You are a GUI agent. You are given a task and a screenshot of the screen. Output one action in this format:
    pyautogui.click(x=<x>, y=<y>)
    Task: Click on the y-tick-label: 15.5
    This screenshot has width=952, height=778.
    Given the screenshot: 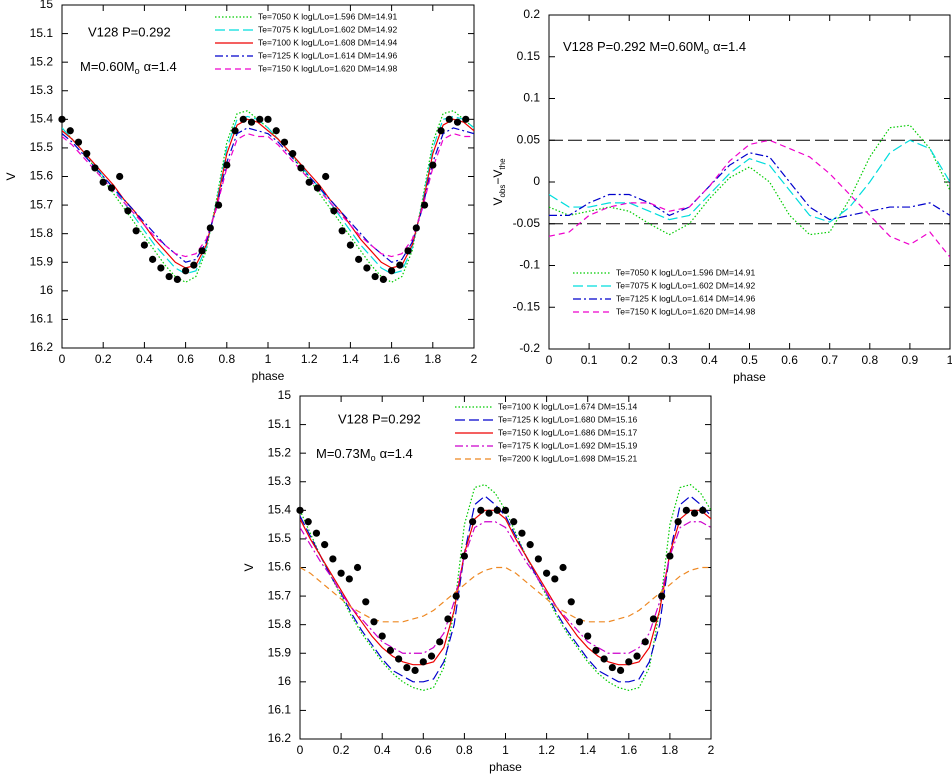 What is the action you would take?
    pyautogui.click(x=280, y=538)
    